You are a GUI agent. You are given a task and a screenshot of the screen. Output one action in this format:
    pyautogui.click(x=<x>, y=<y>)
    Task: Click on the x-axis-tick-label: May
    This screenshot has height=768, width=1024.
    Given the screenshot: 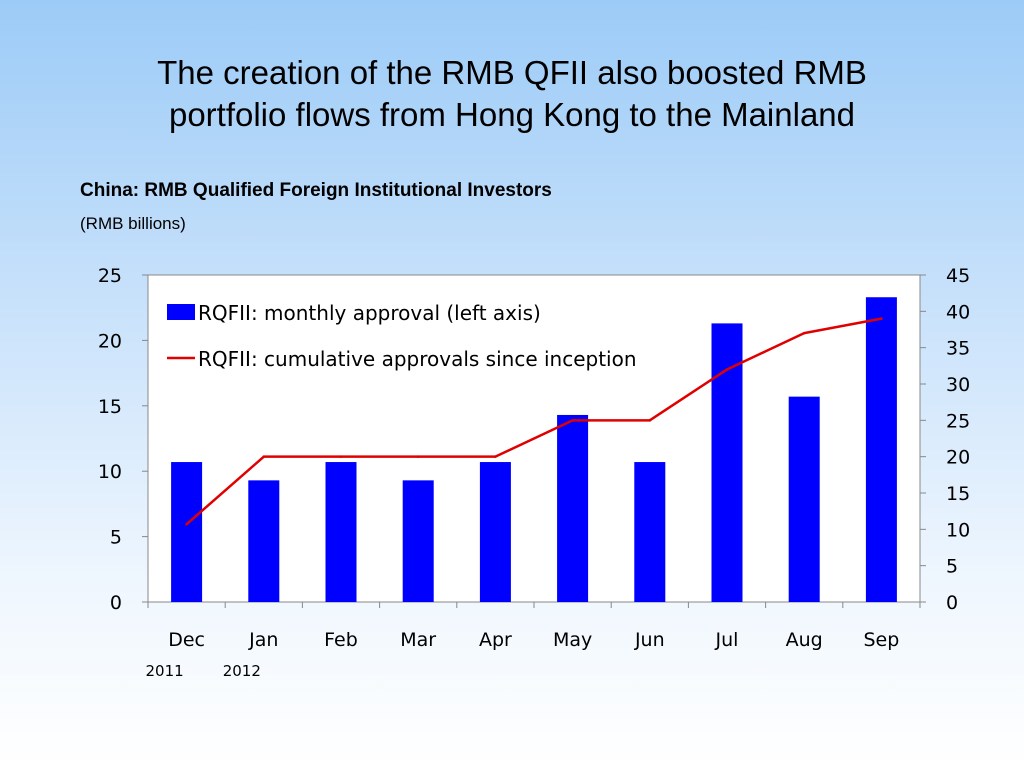 What is the action you would take?
    pyautogui.click(x=572, y=640)
    